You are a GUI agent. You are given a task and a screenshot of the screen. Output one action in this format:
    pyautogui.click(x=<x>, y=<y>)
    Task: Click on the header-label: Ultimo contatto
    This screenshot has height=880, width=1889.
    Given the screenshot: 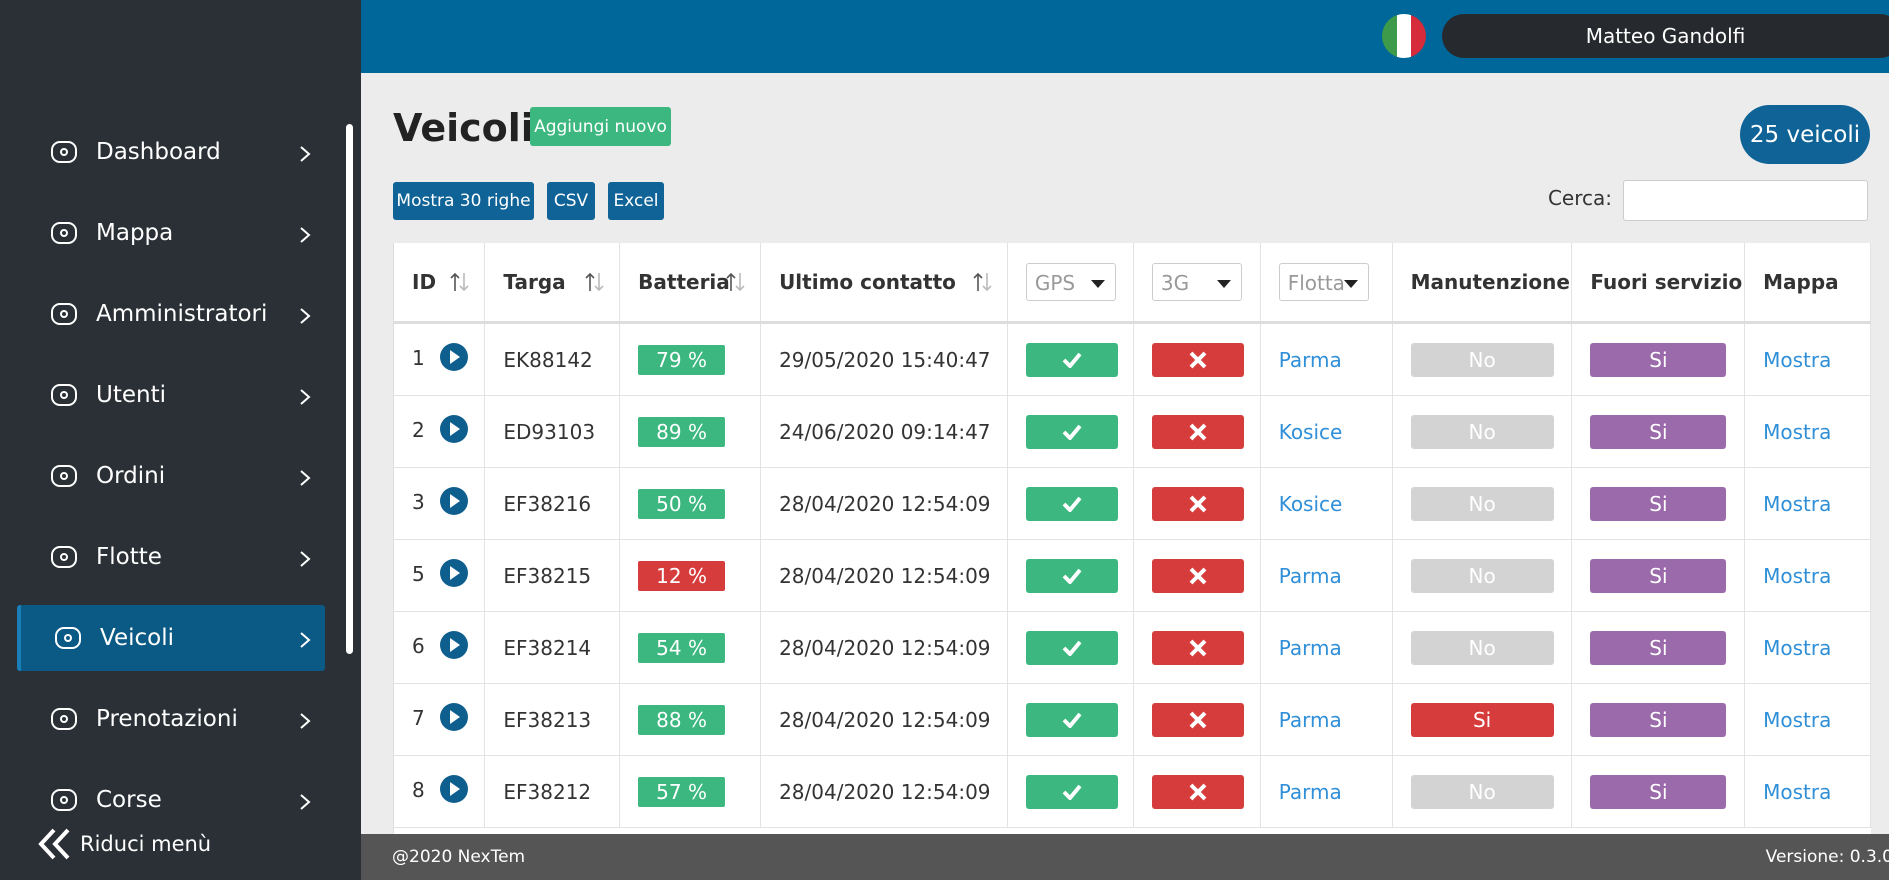 What is the action you would take?
    pyautogui.click(x=867, y=282)
    